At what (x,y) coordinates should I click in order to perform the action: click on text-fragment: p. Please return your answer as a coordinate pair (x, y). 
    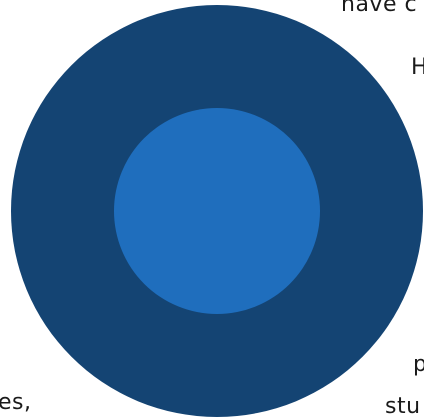
    Looking at the image, I should click on (418, 364).